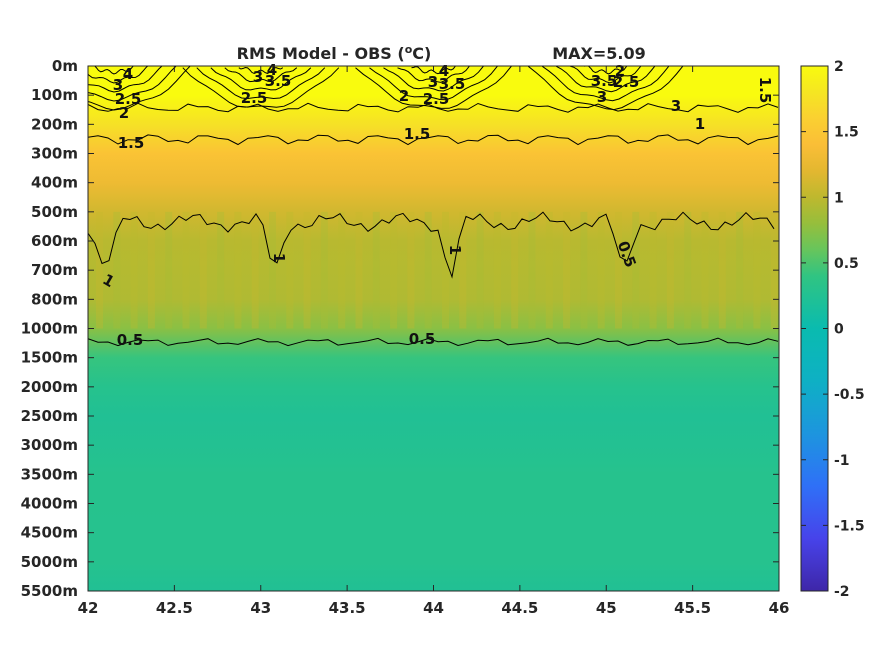 The height and width of the screenshot is (656, 875). Describe the element at coordinates (54, 95) in the screenshot. I see `y-tick-label: 100m` at that location.